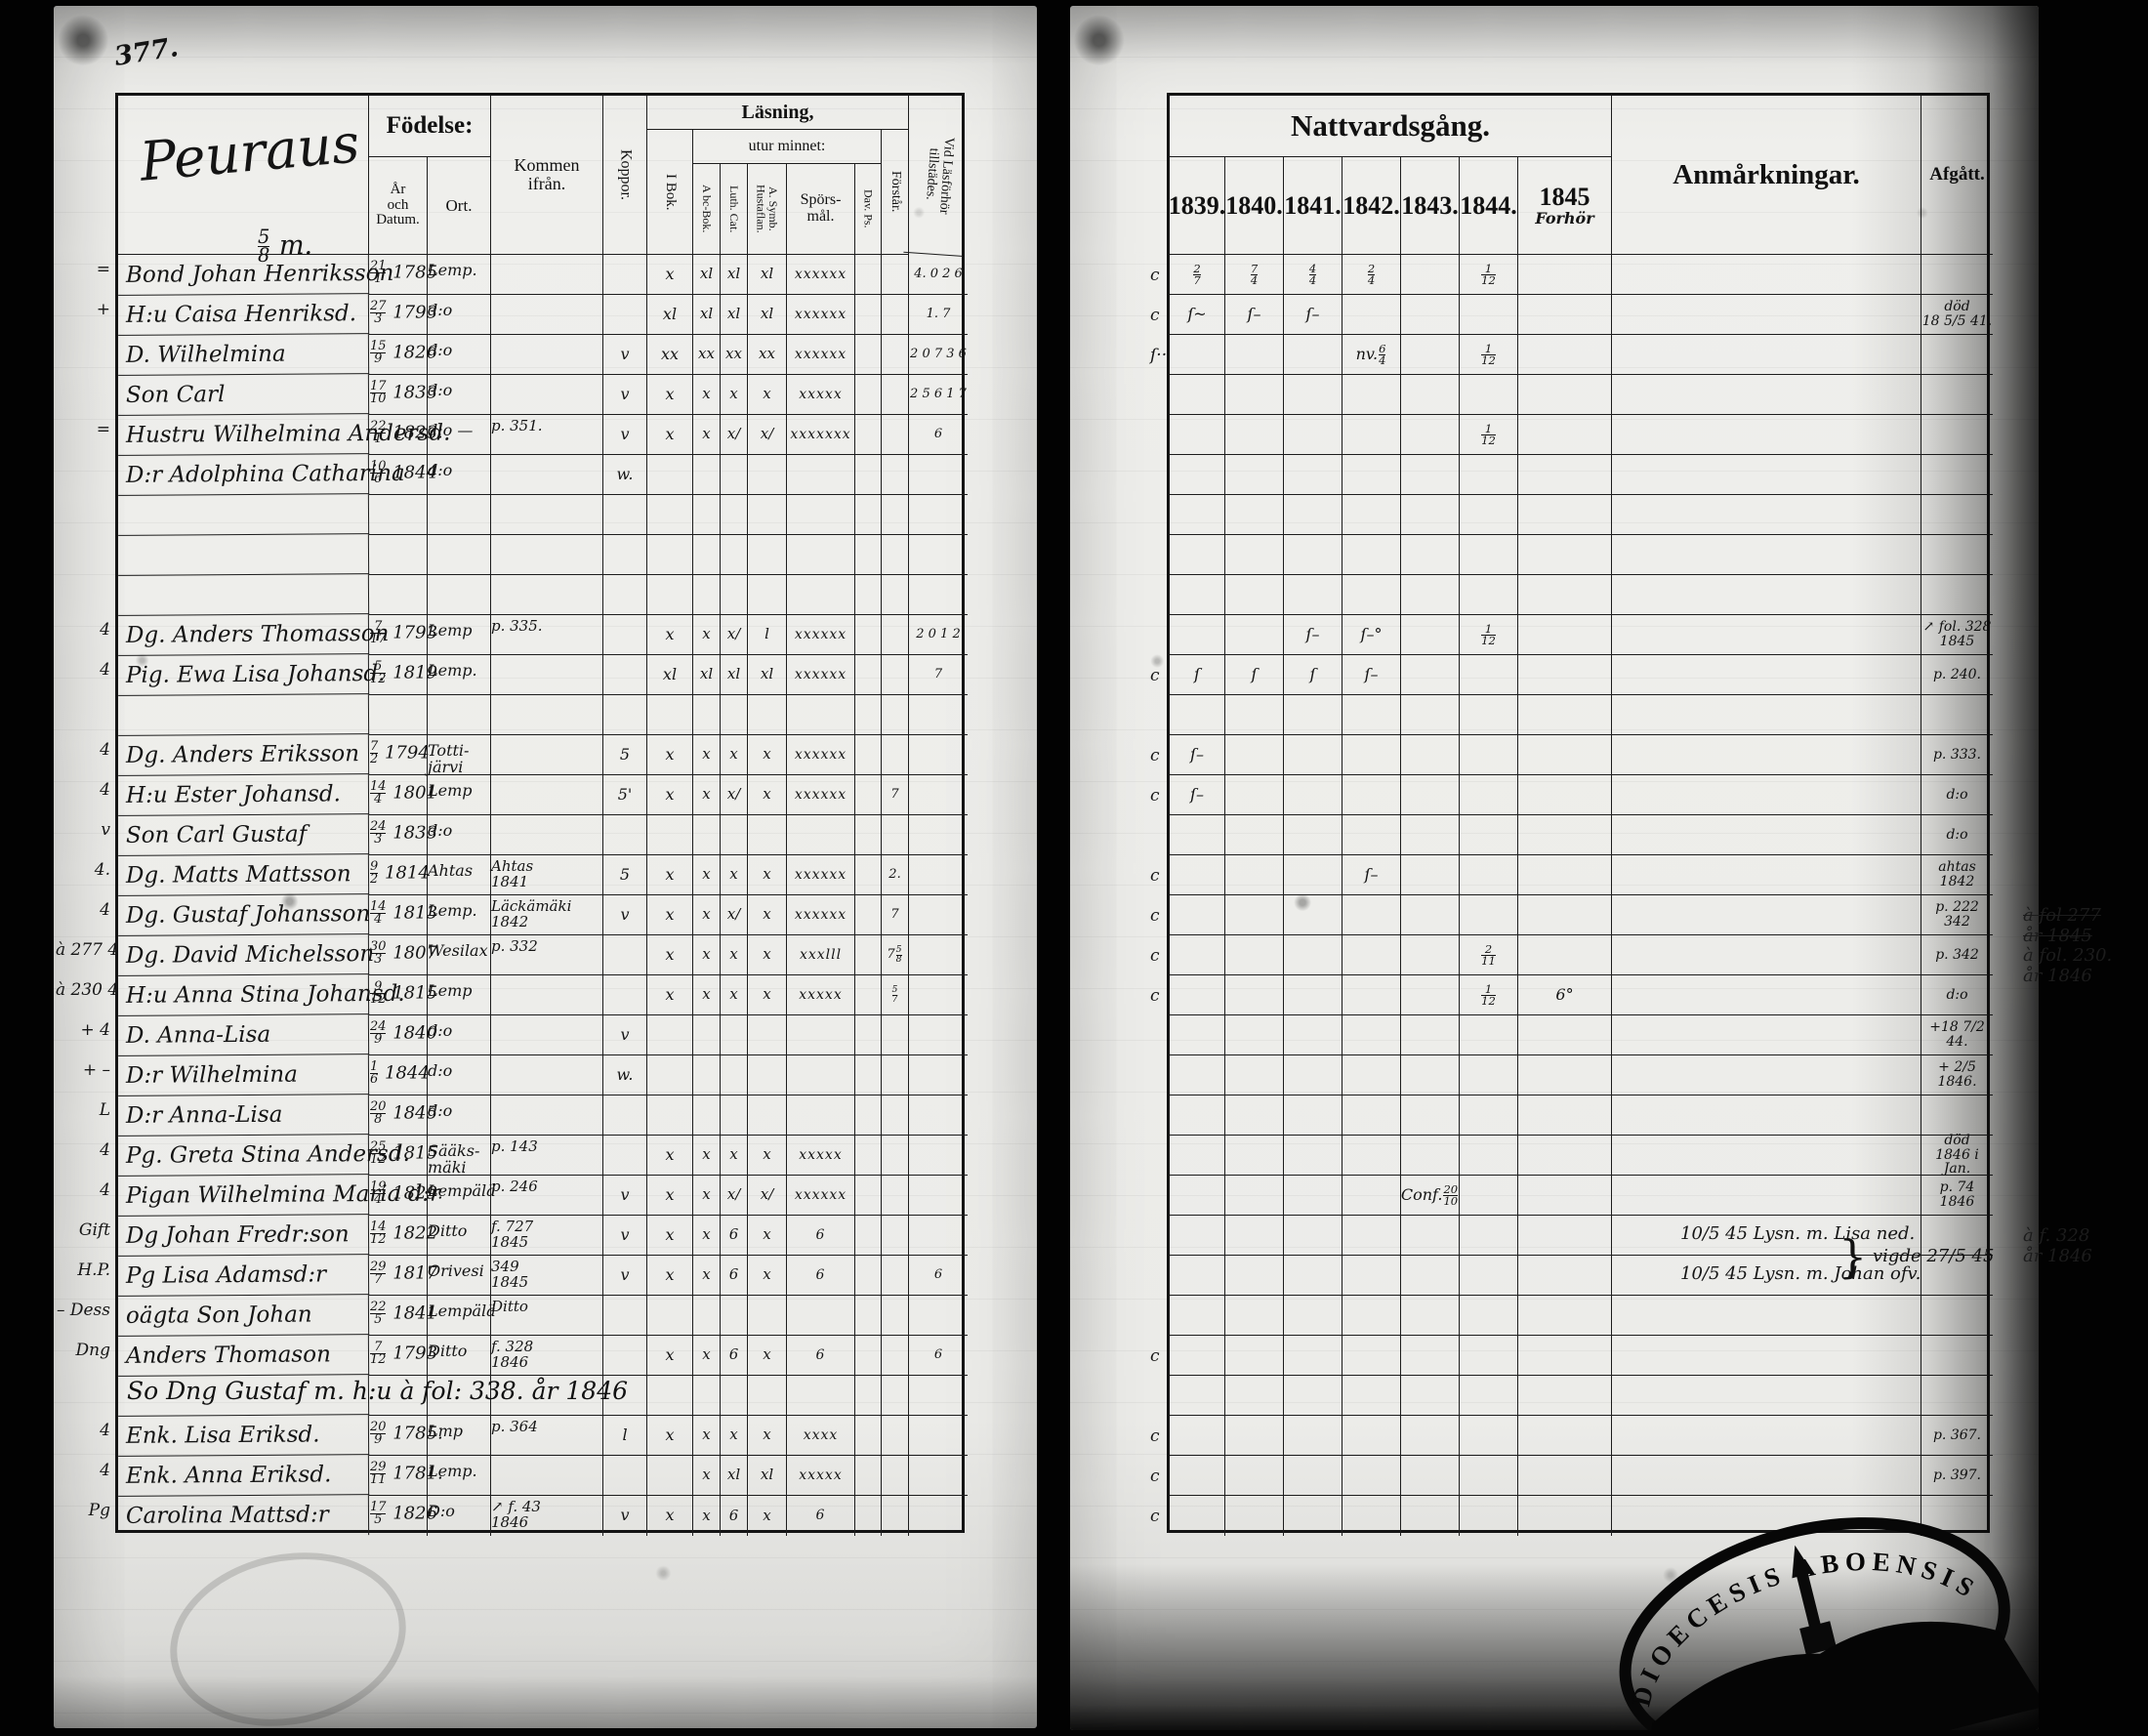 This screenshot has height=1736, width=2148. What do you see at coordinates (734, 1115) in the screenshot?
I see `row-21-luth-cat` at bounding box center [734, 1115].